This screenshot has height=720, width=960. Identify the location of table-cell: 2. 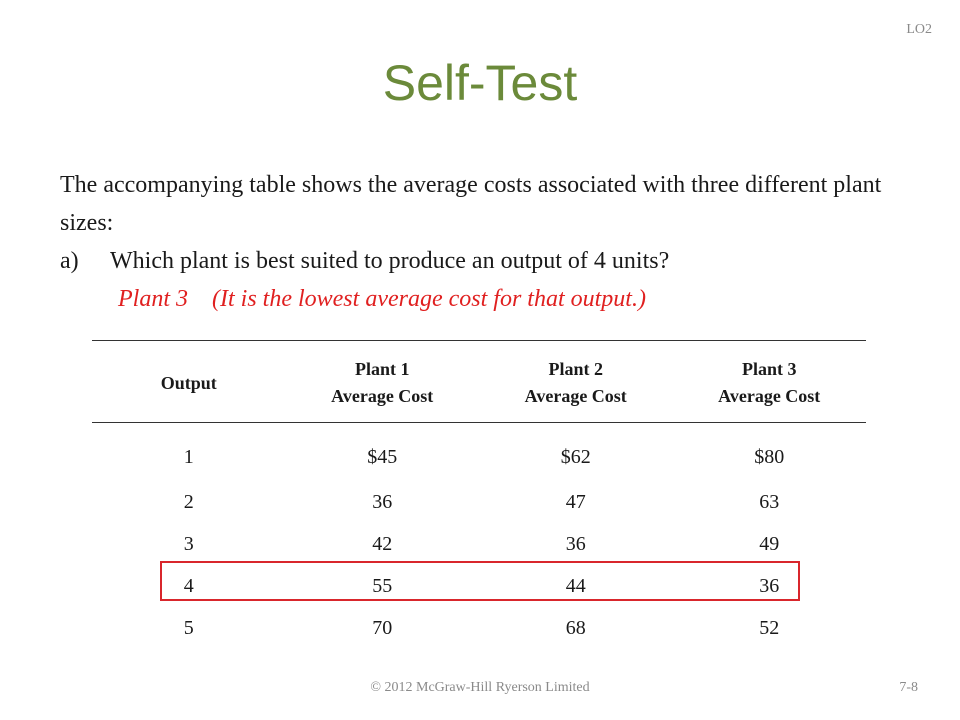
(188, 501).